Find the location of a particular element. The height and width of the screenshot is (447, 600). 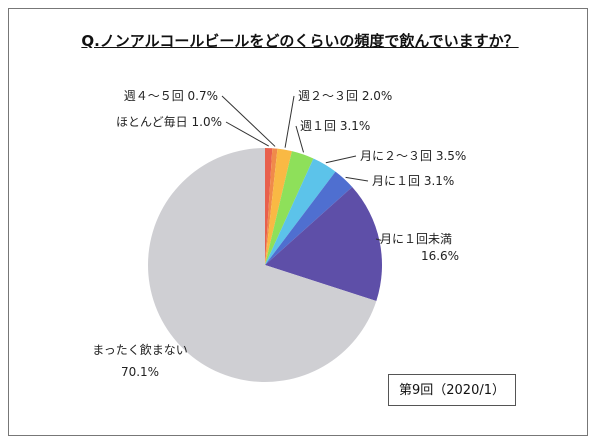

chart-title: Q.ノンアルコールビールをどのくらいの頻度で飲んでいますか？ is located at coordinates (300, 41).